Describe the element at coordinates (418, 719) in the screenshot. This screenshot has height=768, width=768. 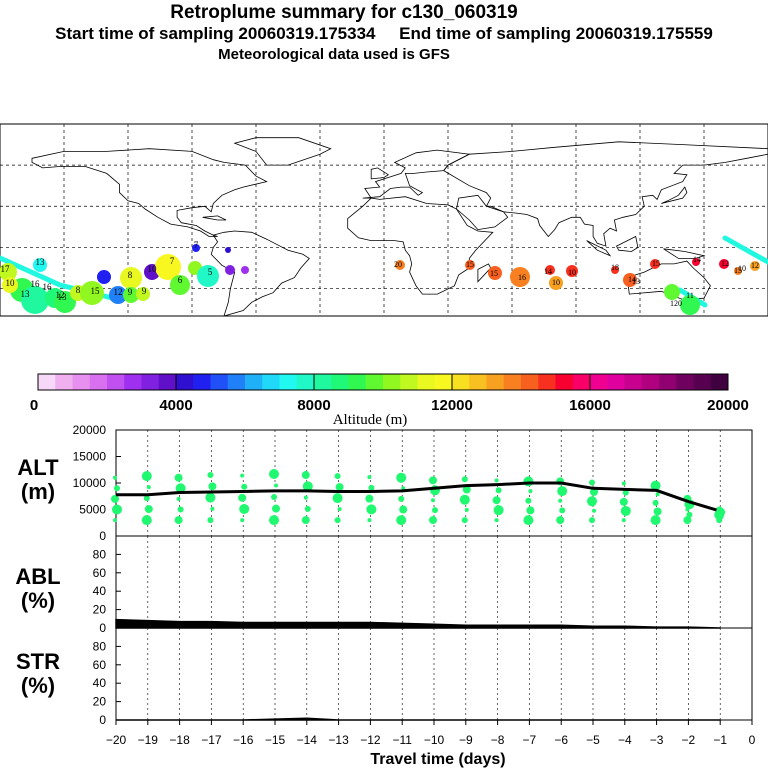
I see `str-area` at that location.